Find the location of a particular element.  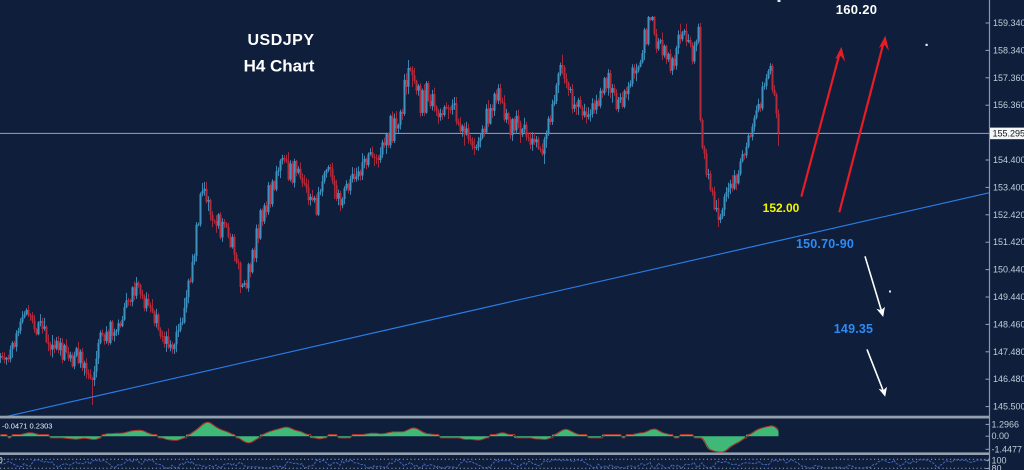

svg-text: 0 is located at coordinates (1, 460).